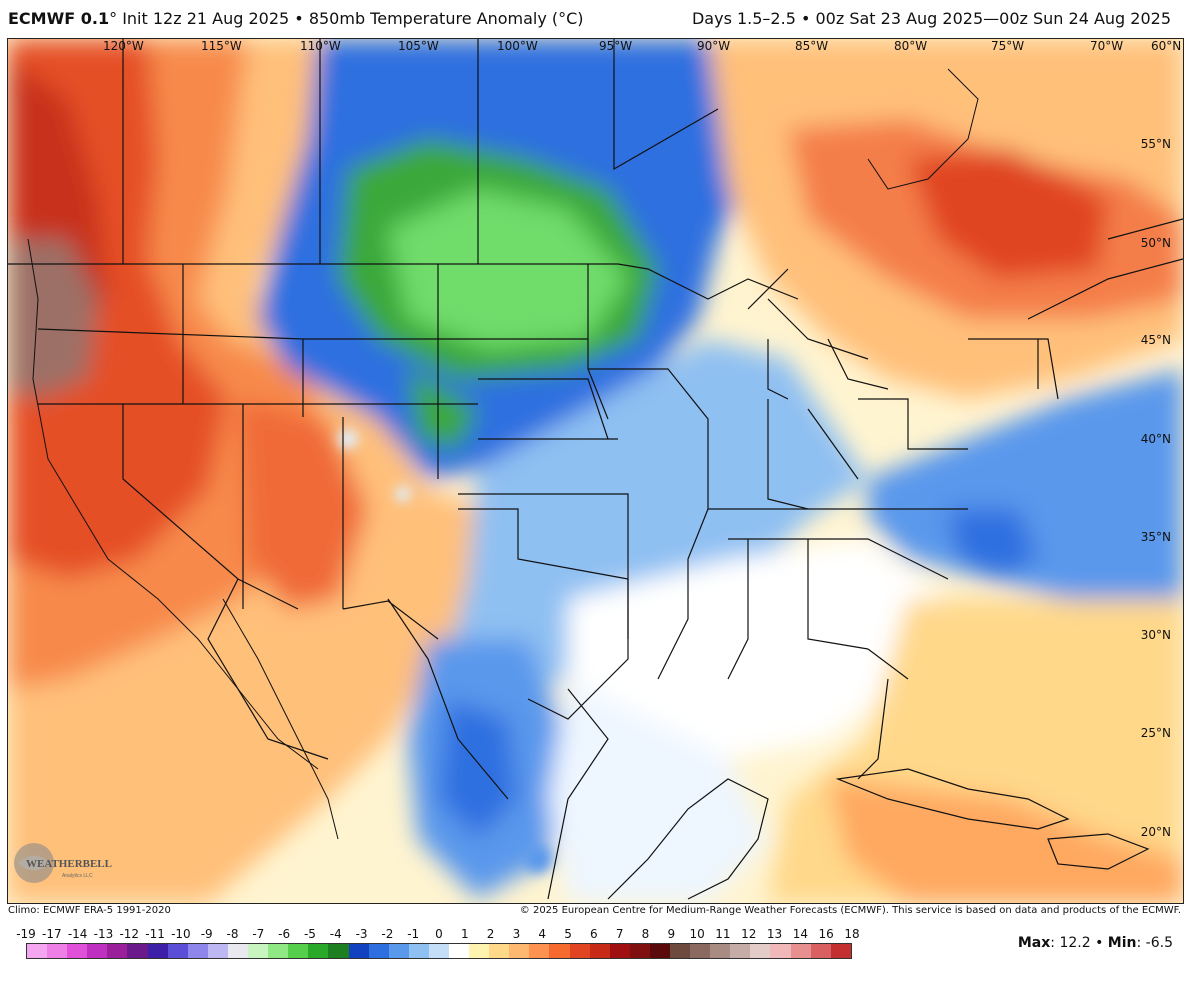 The height and width of the screenshot is (982, 1201). I want to click on min-label: Min, so click(1122, 943).